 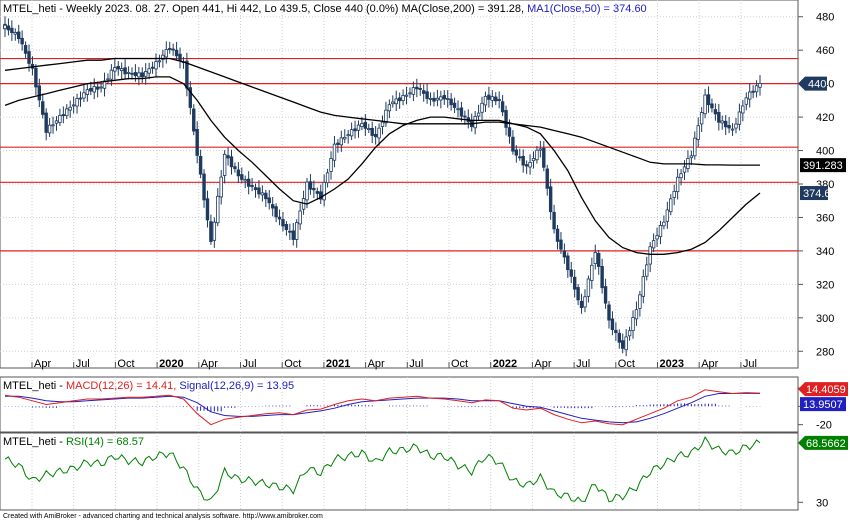 What do you see at coordinates (823, 389) in the screenshot?
I see `macd-value-marker: 14.4059` at bounding box center [823, 389].